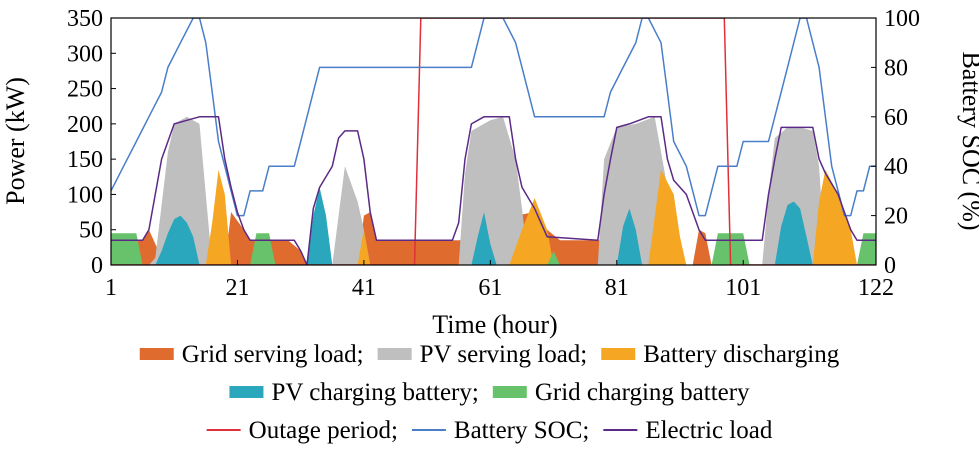  Describe the element at coordinates (493, 249) in the screenshot. I see `area-grid-charging-battery` at that location.